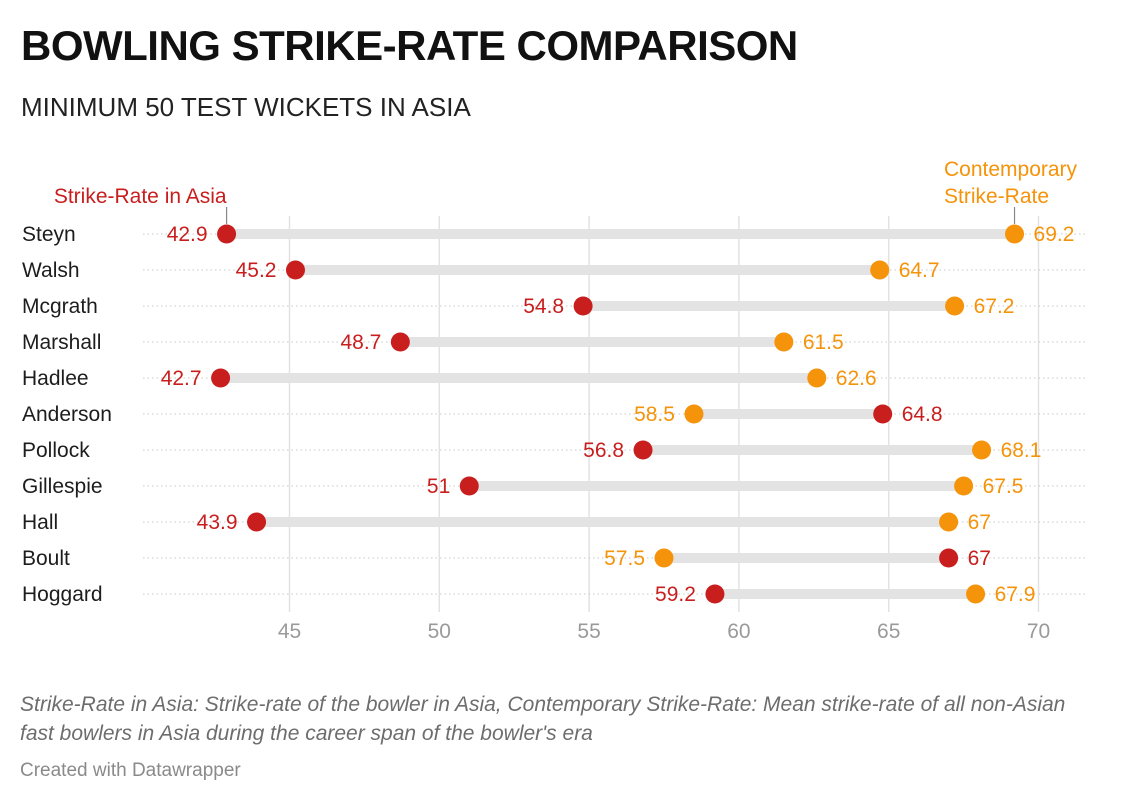 The image size is (1130, 804). What do you see at coordinates (543, 306) in the screenshot?
I see `asia-value-label: 54.8` at bounding box center [543, 306].